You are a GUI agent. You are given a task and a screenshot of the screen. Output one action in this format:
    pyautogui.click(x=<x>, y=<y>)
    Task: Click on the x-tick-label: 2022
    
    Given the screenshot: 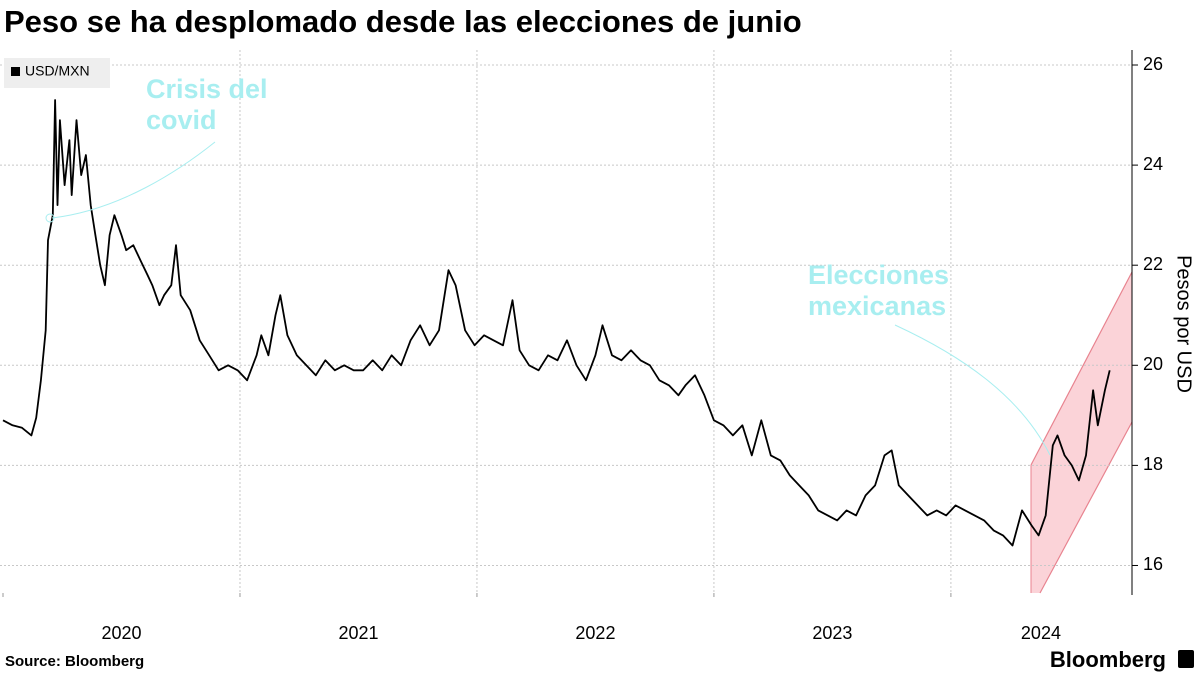 What is the action you would take?
    pyautogui.click(x=595, y=633)
    